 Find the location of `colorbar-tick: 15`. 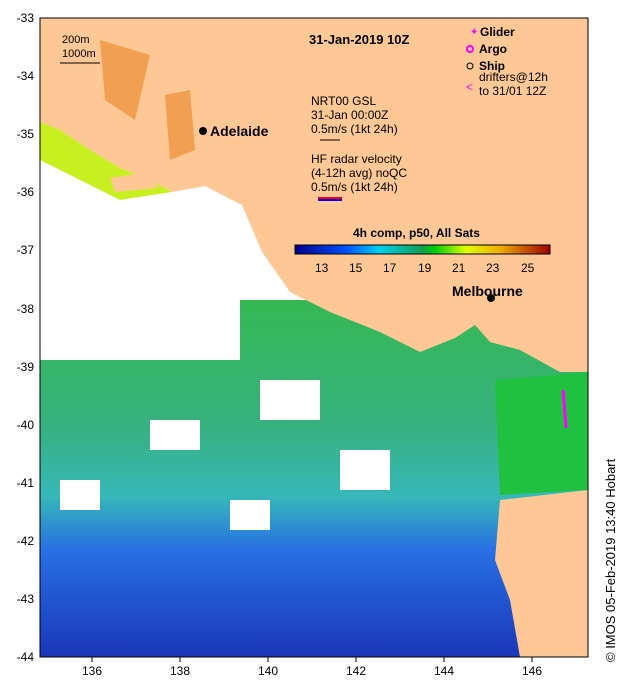

colorbar-tick: 15 is located at coordinates (356, 268).